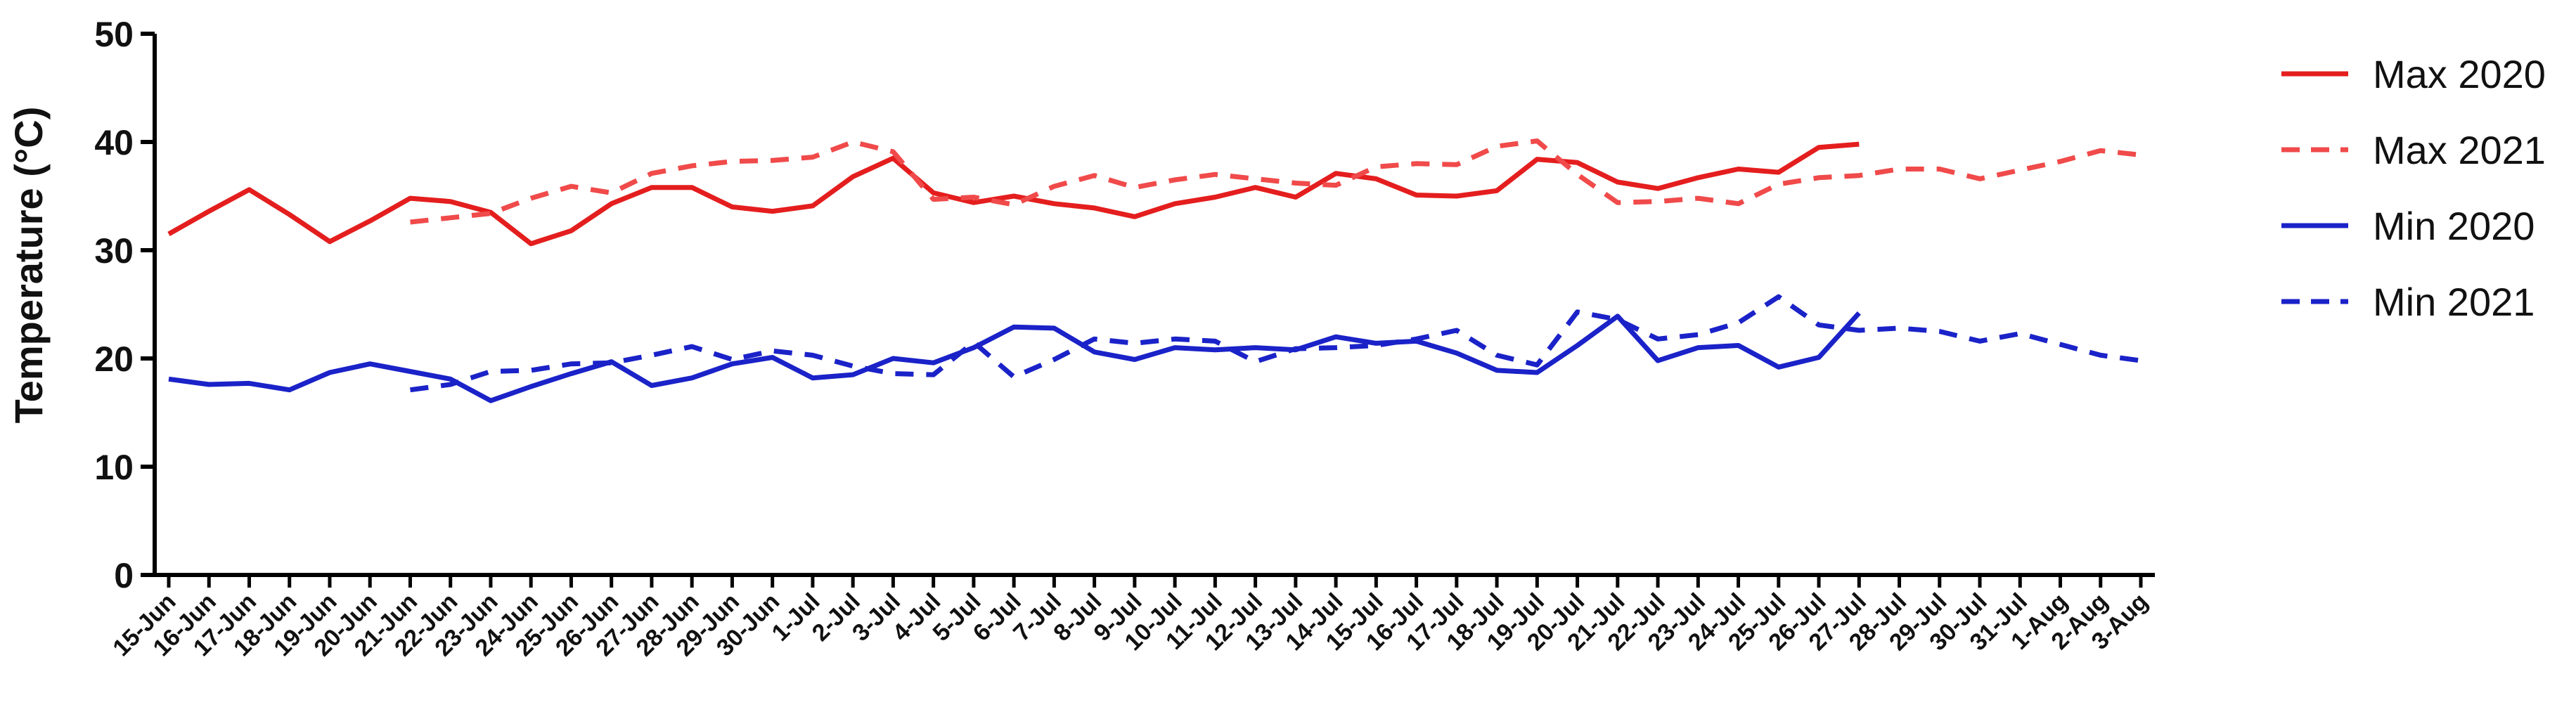  What do you see at coordinates (2413, 188) in the screenshot?
I see `legend: Max 2020 Max 2021 Min 2020 Min 2021` at bounding box center [2413, 188].